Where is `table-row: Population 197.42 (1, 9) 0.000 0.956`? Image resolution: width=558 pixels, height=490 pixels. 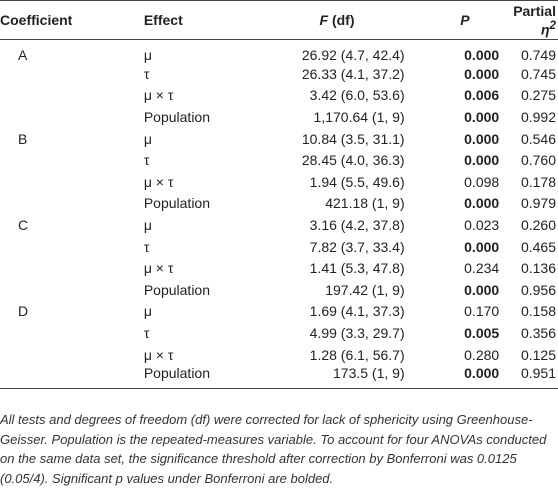 table-row: Population 197.42 (1, 9) 0.000 0.956 is located at coordinates (279, 290).